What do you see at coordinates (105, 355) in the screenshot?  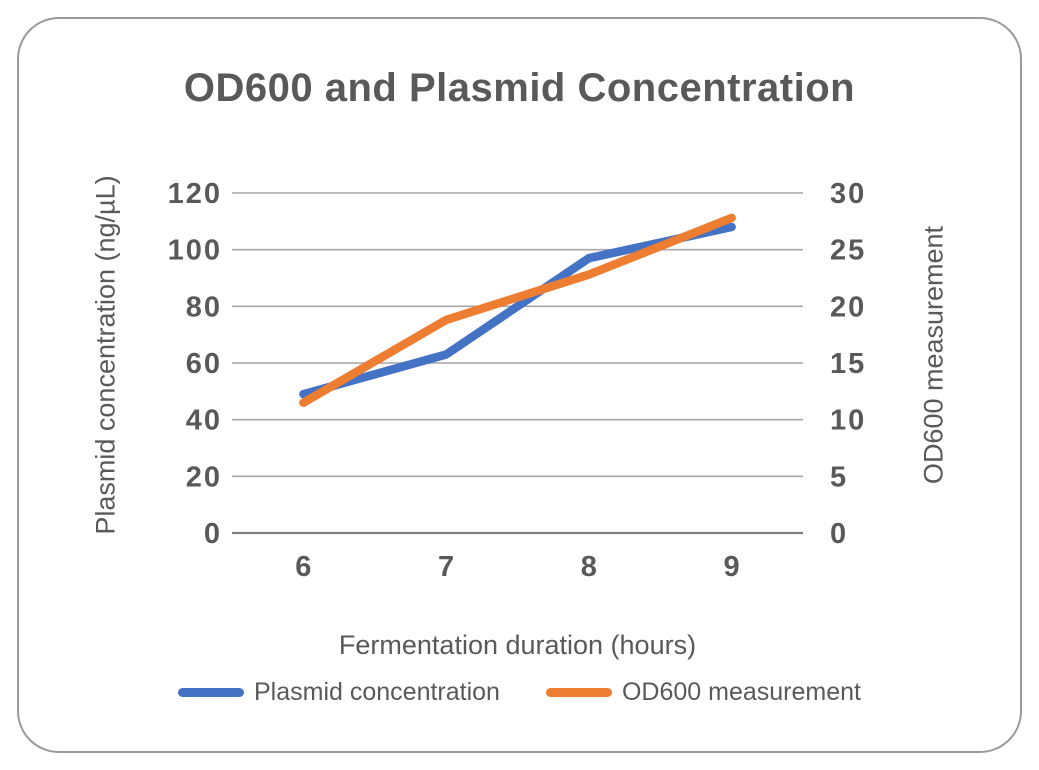 I see `left-axis-title: Plasmid concentration (ng/µL)` at bounding box center [105, 355].